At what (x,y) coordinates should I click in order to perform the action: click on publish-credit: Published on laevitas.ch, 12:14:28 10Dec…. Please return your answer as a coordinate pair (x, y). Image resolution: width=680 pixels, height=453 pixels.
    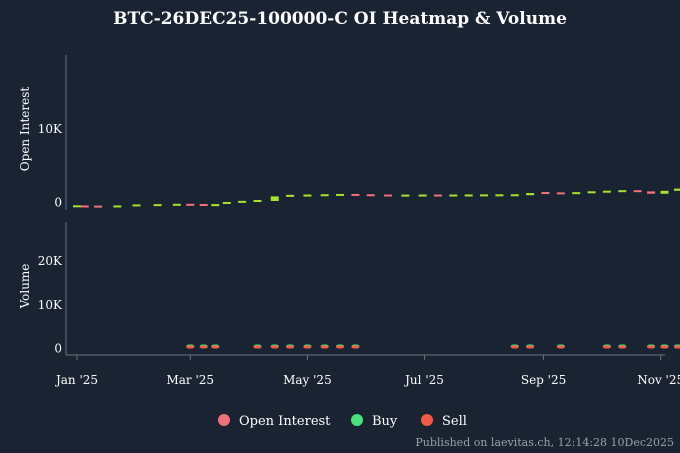
    Looking at the image, I should click on (544, 442).